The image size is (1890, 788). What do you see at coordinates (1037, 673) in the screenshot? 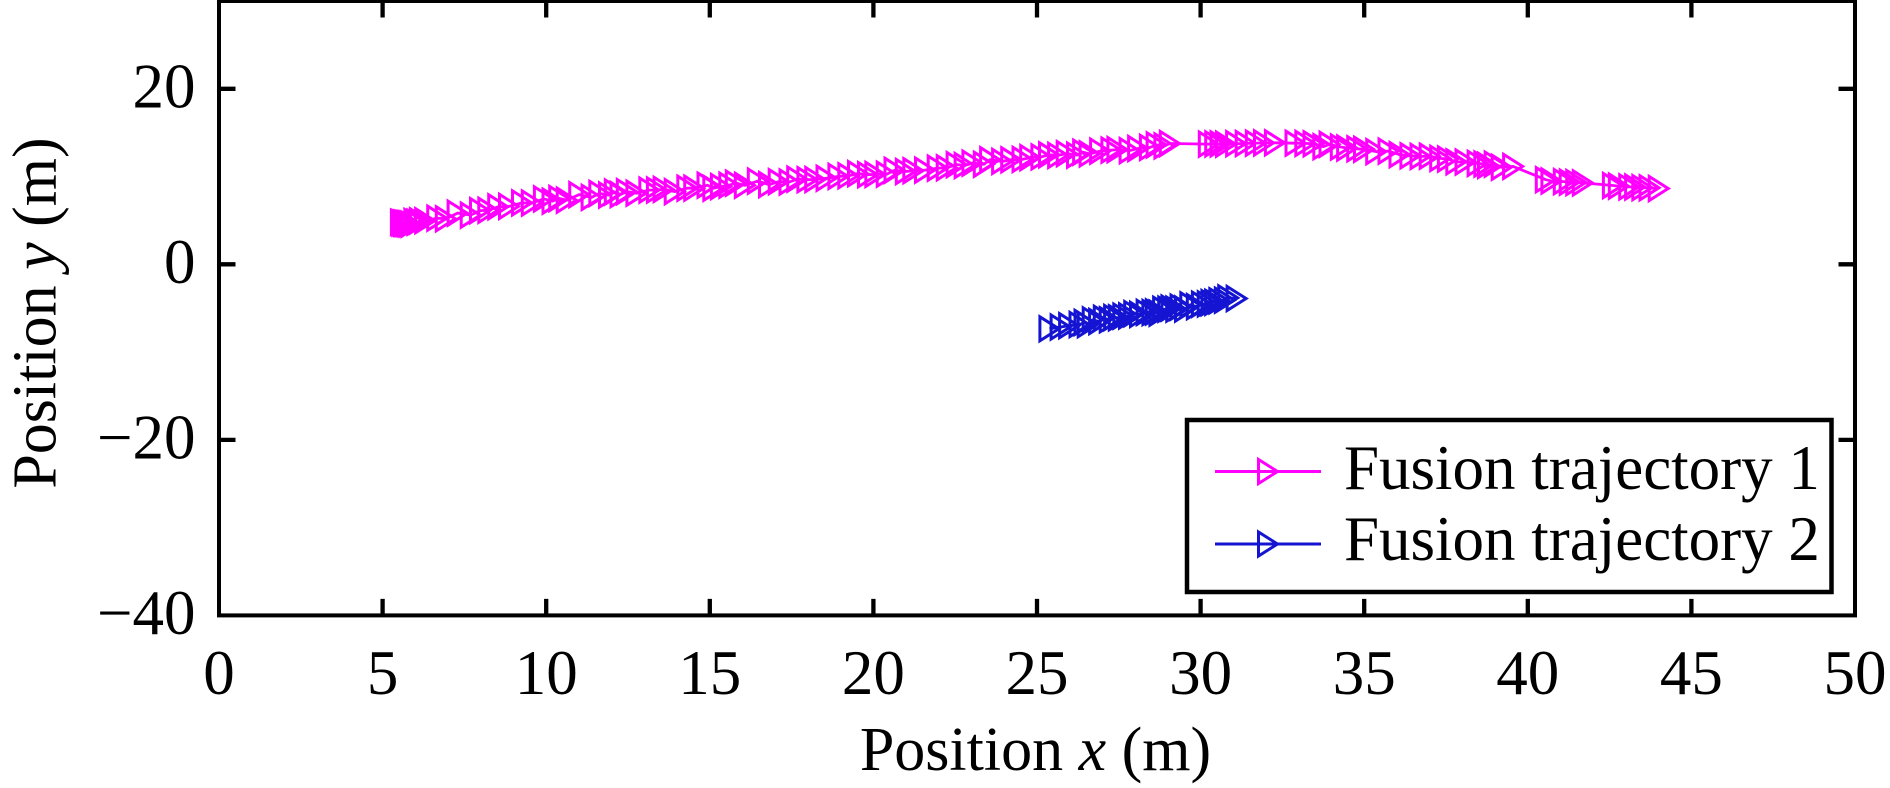
I see `svg-text: 25` at bounding box center [1037, 673].